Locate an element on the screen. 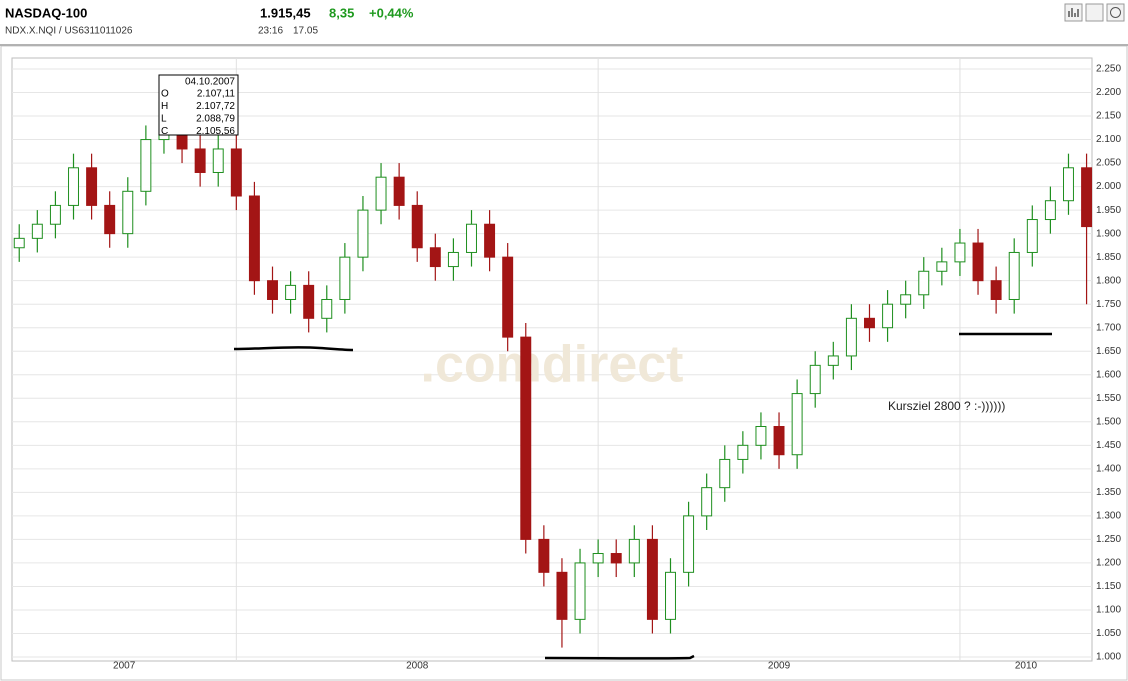 This screenshot has width=1128, height=681. y-tick-label: 1.200 is located at coordinates (1108, 563).